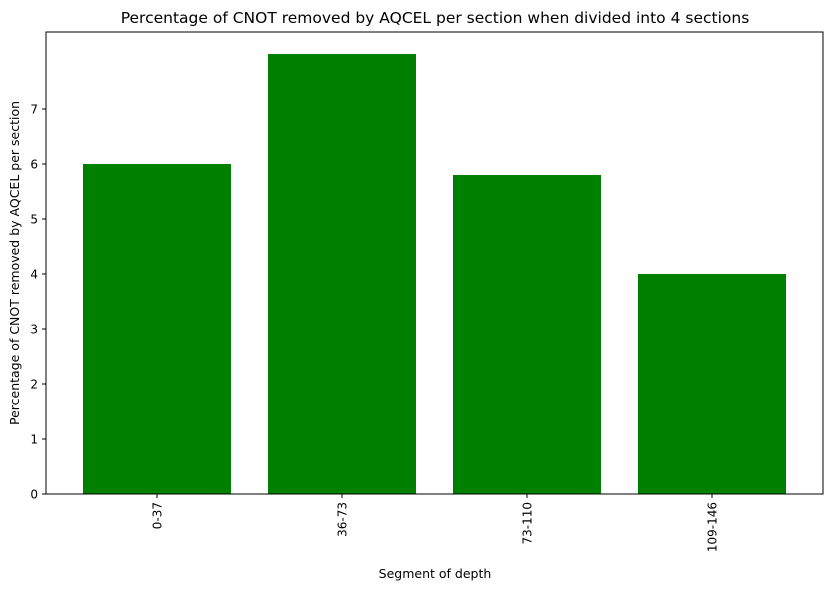  What do you see at coordinates (34, 495) in the screenshot?
I see `y-tick-label: 0` at bounding box center [34, 495].